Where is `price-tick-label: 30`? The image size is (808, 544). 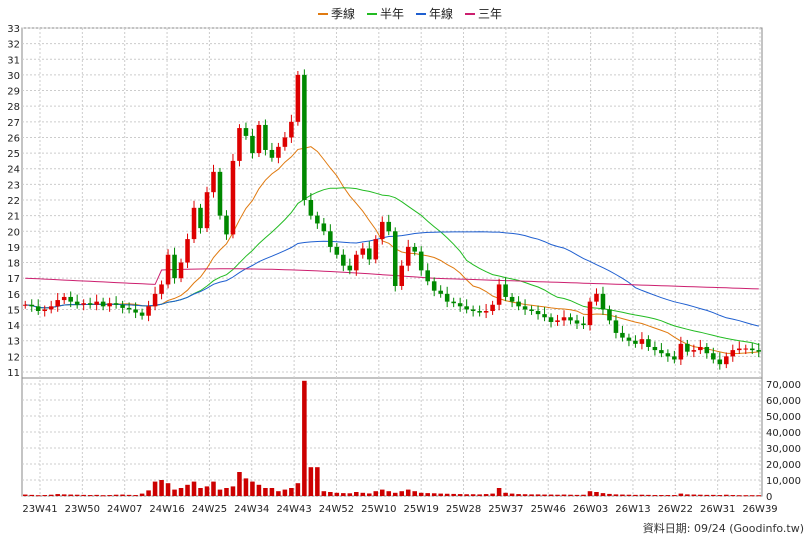
price-tick-label: 30 is located at coordinates (13, 76).